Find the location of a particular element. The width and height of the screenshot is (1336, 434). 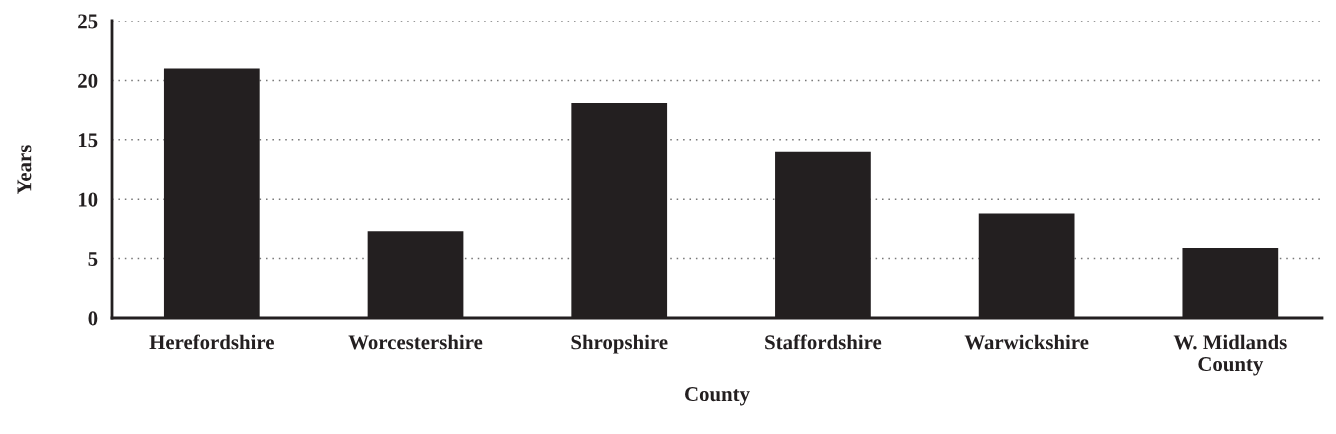

y-axis-title: Years is located at coordinates (24, 170).